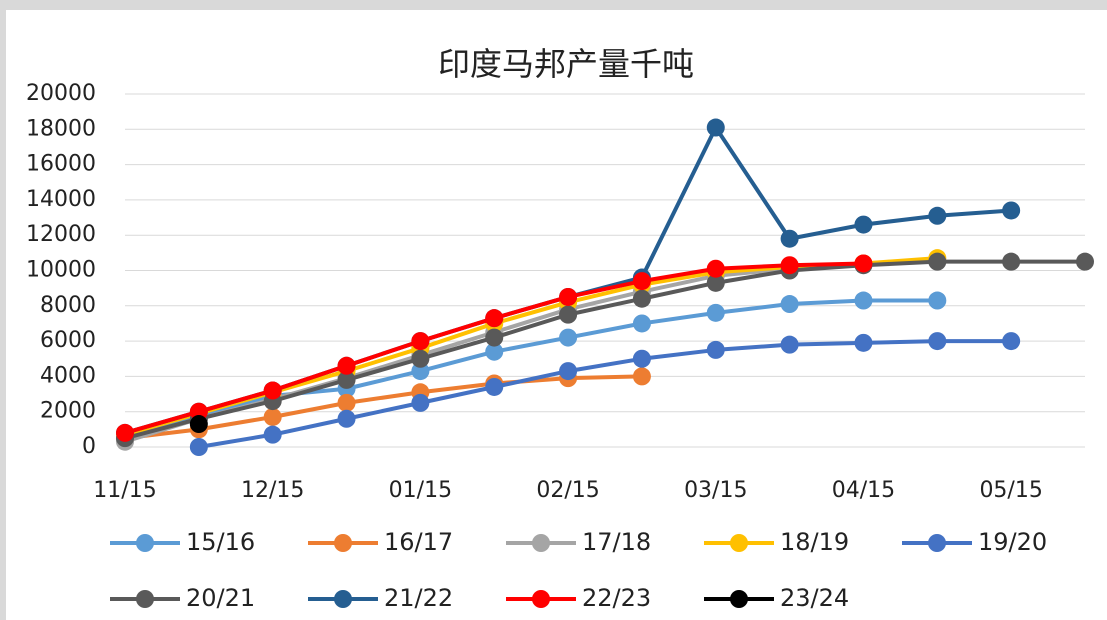 The height and width of the screenshot is (620, 1107). I want to click on legend-label: 23/24, so click(814, 598).